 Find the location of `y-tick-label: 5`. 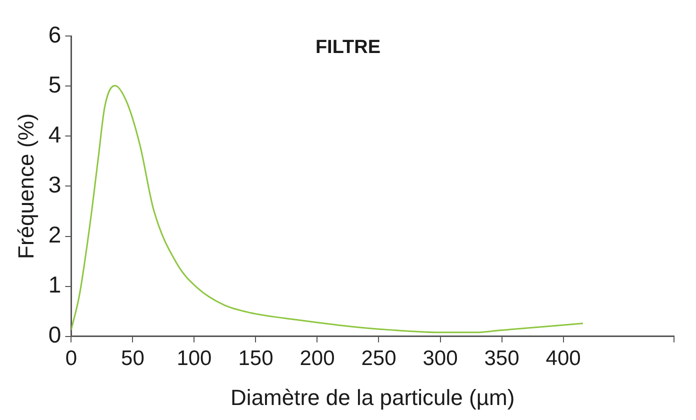

y-tick-label: 5 is located at coordinates (55, 84).